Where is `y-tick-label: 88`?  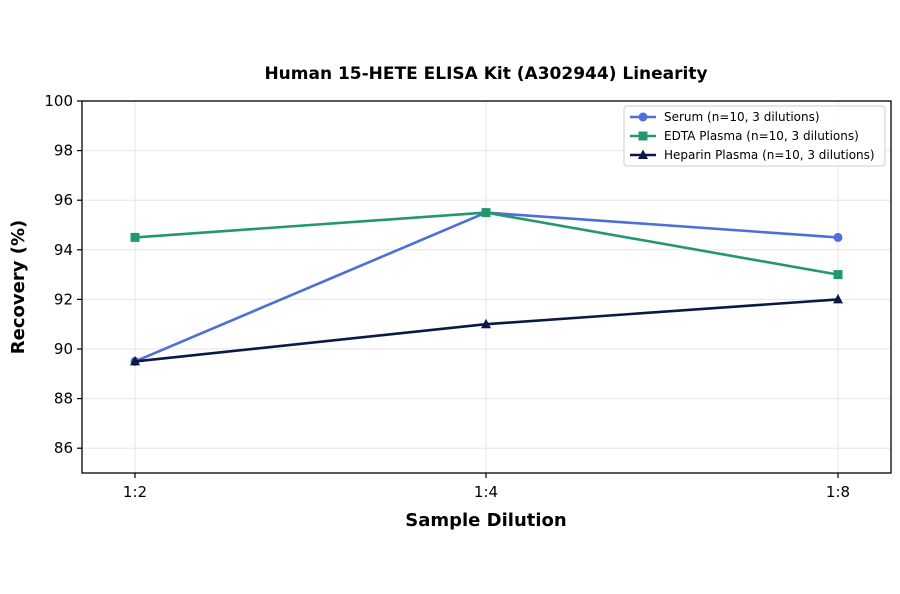 y-tick-label: 88 is located at coordinates (63, 399).